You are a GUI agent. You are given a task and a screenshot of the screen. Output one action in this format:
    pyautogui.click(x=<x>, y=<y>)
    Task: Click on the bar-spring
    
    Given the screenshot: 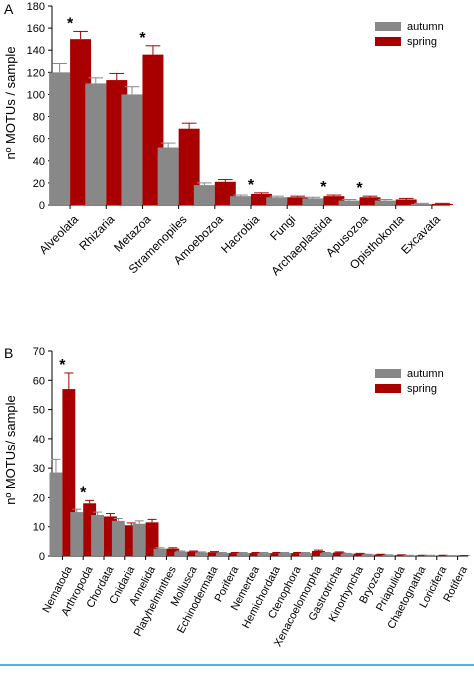 What is the action you would take?
    pyautogui.click(x=442, y=204)
    